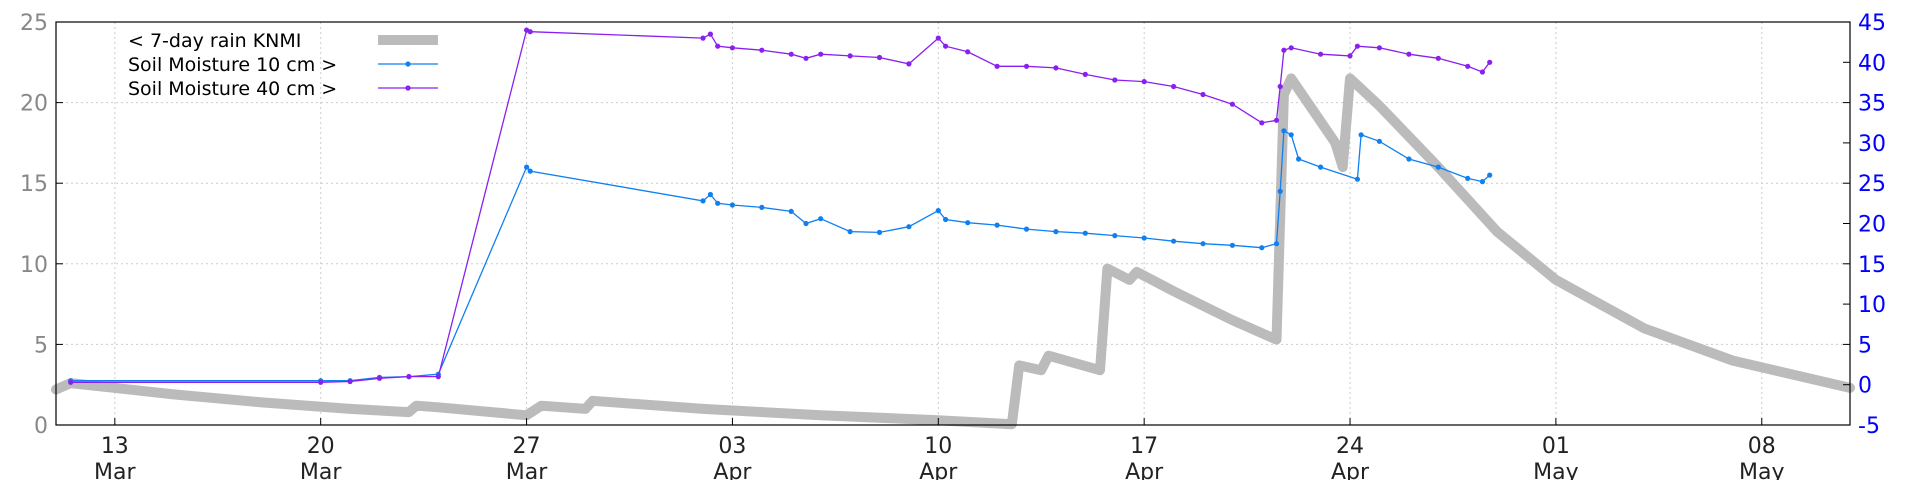  Describe the element at coordinates (1762, 446) in the screenshot. I see `x-tick-day-label: 08` at that location.